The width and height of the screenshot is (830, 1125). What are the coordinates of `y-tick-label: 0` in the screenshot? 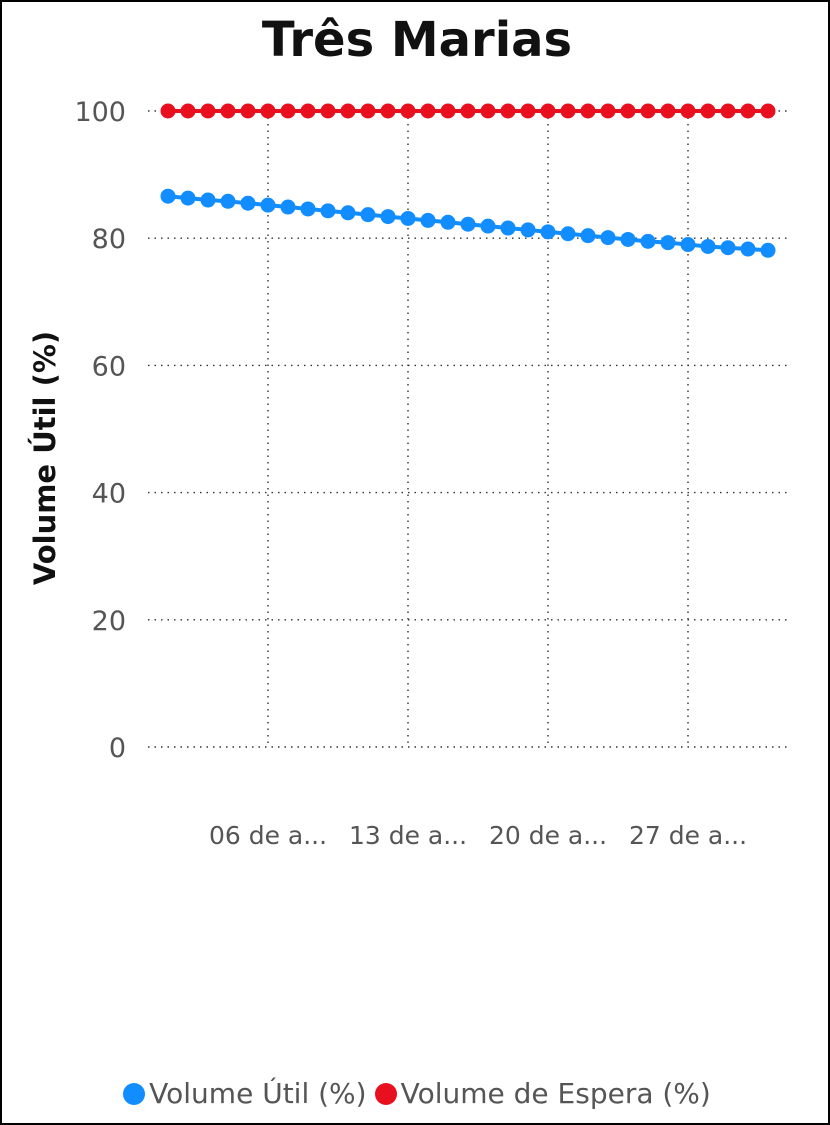 It's located at (117, 748).